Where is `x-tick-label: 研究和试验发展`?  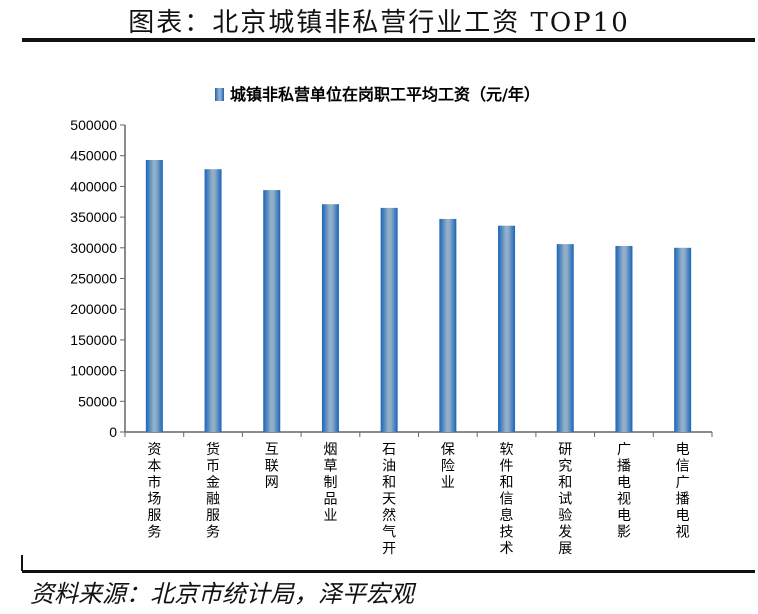 x-tick-label: 研究和试验发展 is located at coordinates (565, 499).